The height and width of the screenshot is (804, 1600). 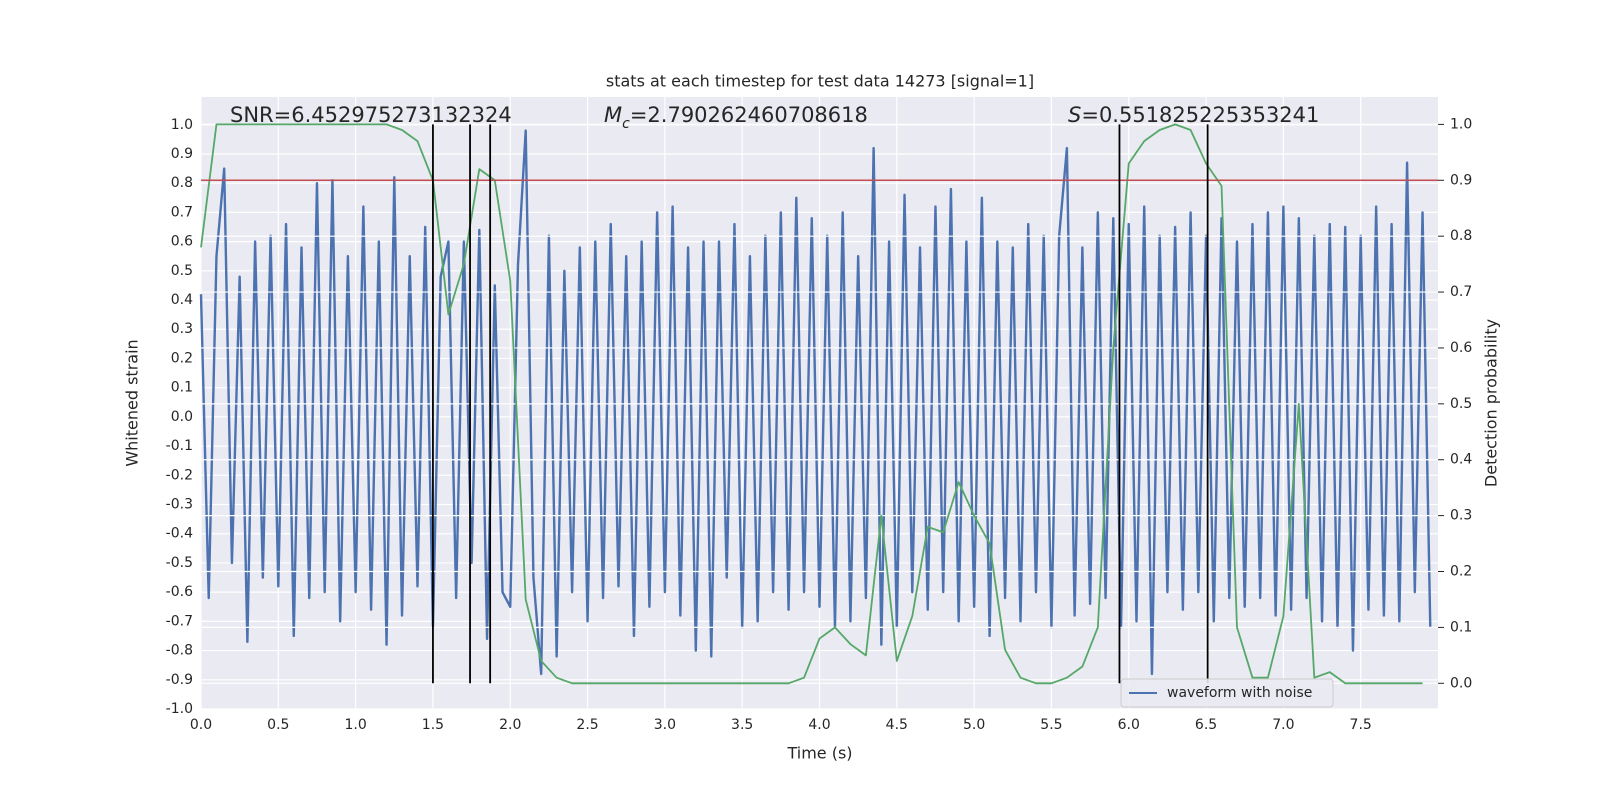 What do you see at coordinates (182, 329) in the screenshot?
I see `y-tick-label: 0.3` at bounding box center [182, 329].